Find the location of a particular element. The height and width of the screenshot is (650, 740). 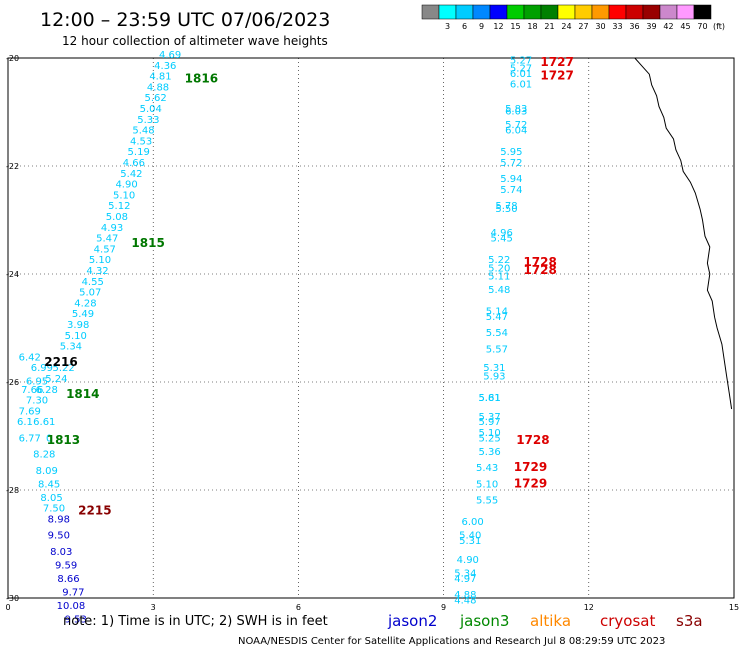

wave-height-point: 9.50 is located at coordinates (59, 536).